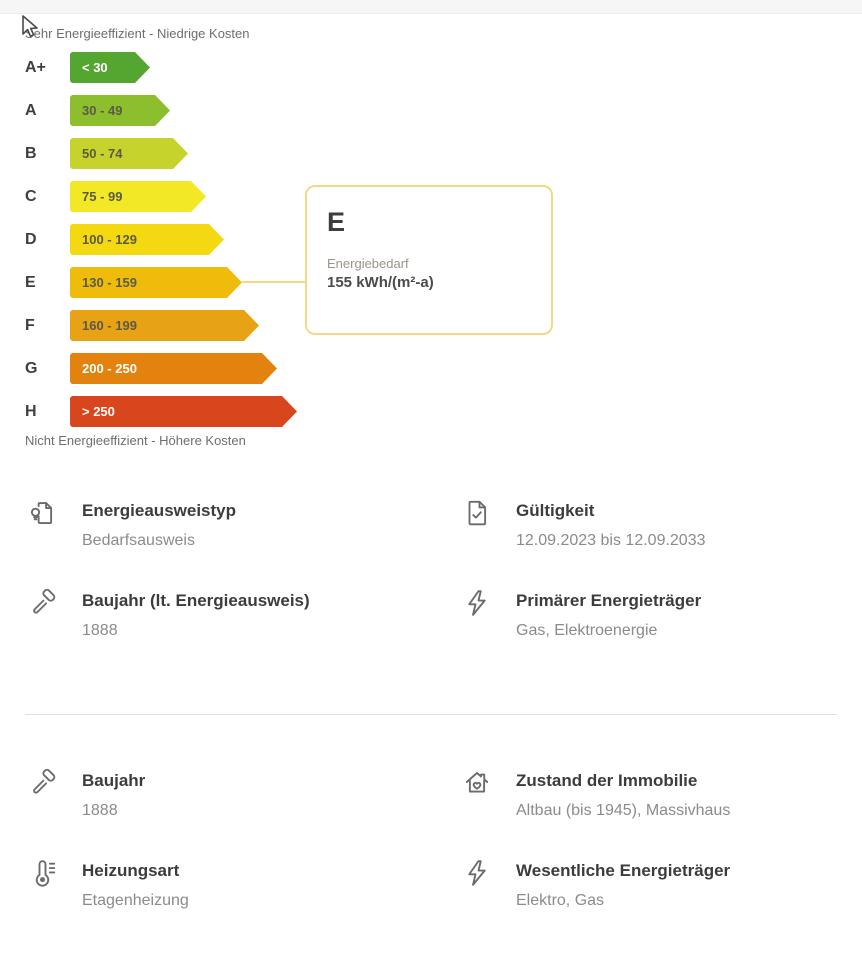 This screenshot has width=862, height=960. What do you see at coordinates (135, 440) in the screenshot?
I see `chart-bottom-caption: Nicht Energieeffizient - Höhere Kosten` at bounding box center [135, 440].